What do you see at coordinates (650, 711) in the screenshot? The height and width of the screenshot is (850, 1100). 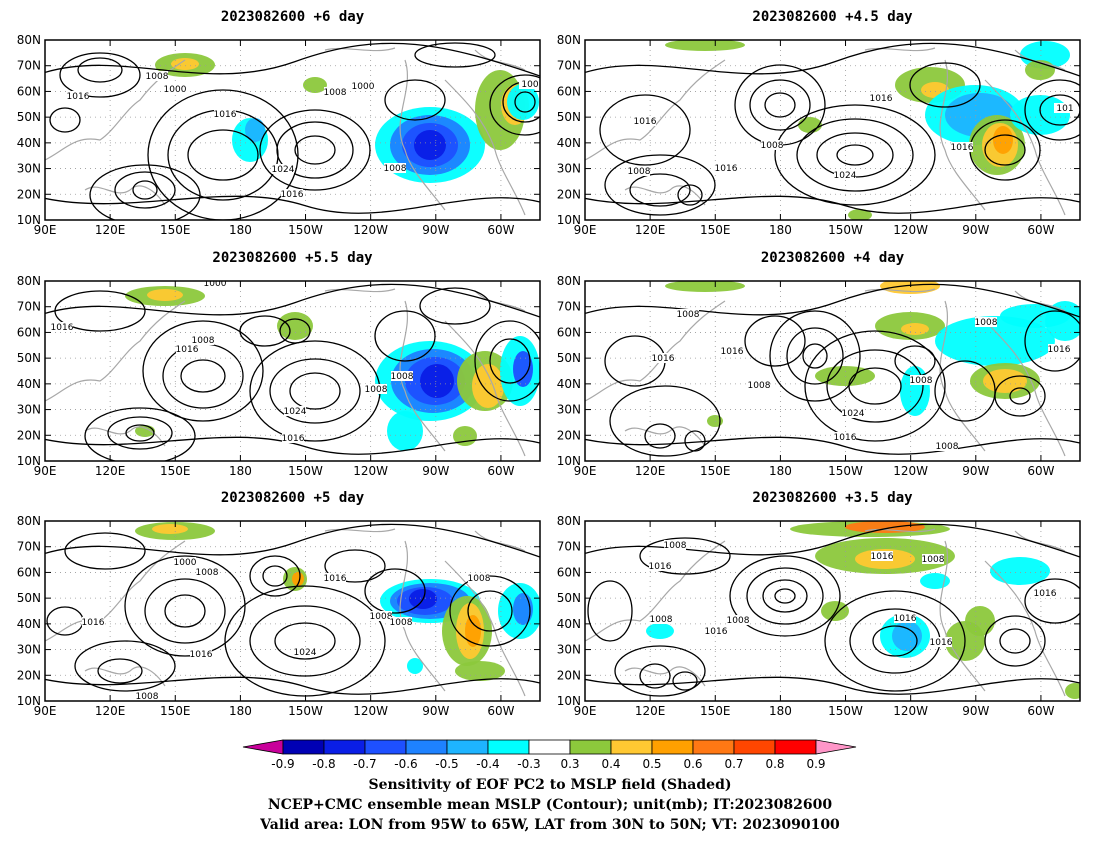 I see `lon-tick-label: 120E` at bounding box center [650, 711].